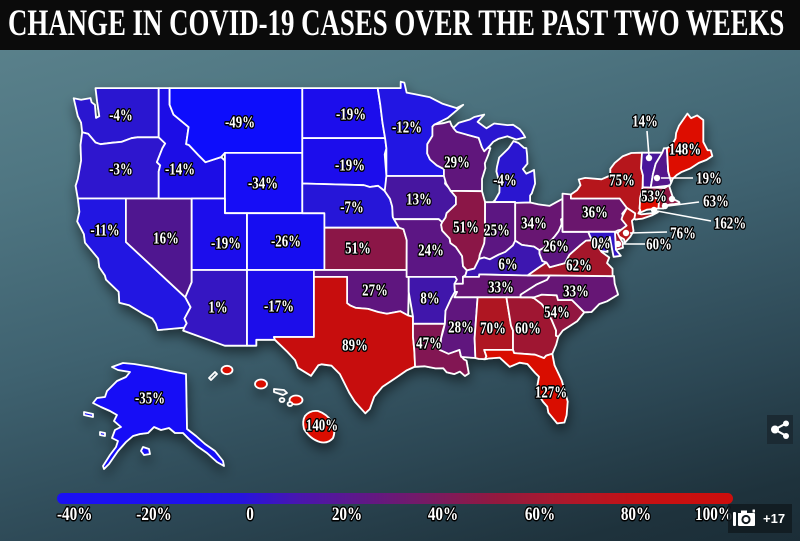  What do you see at coordinates (286, 242) in the screenshot?
I see `svg-text: -26%` at bounding box center [286, 242].